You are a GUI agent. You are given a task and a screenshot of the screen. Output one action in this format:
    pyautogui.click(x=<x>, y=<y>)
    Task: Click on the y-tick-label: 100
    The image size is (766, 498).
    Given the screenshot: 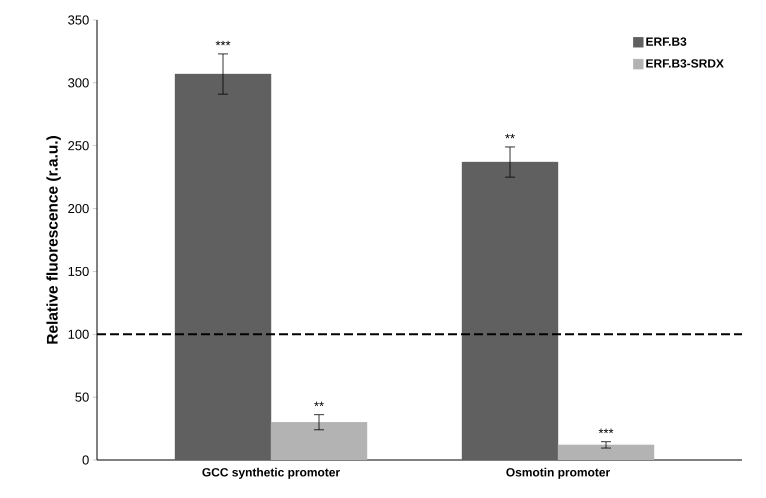 What is the action you would take?
    pyautogui.click(x=78, y=334)
    